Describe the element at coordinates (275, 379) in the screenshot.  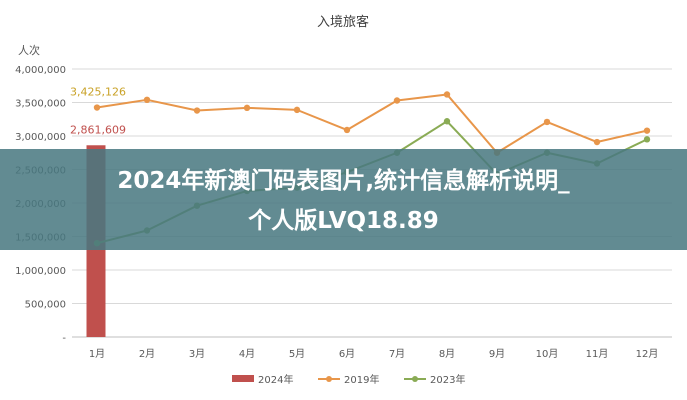
I see `legend-label: 2024年` at that location.